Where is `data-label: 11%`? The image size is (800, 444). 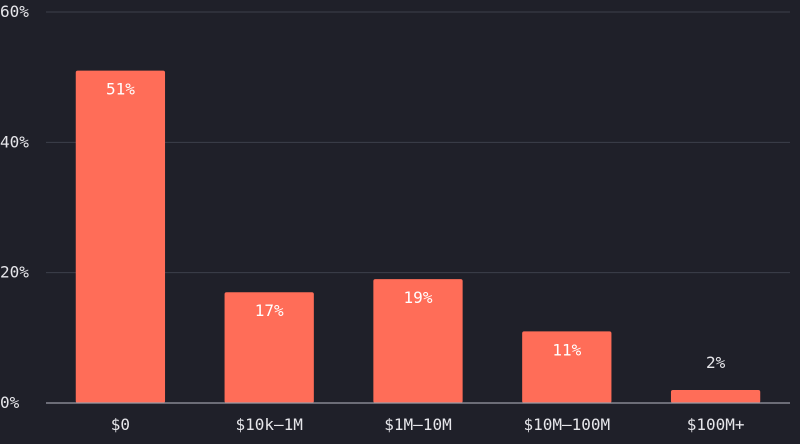
data-label: 11% is located at coordinates (566, 349).